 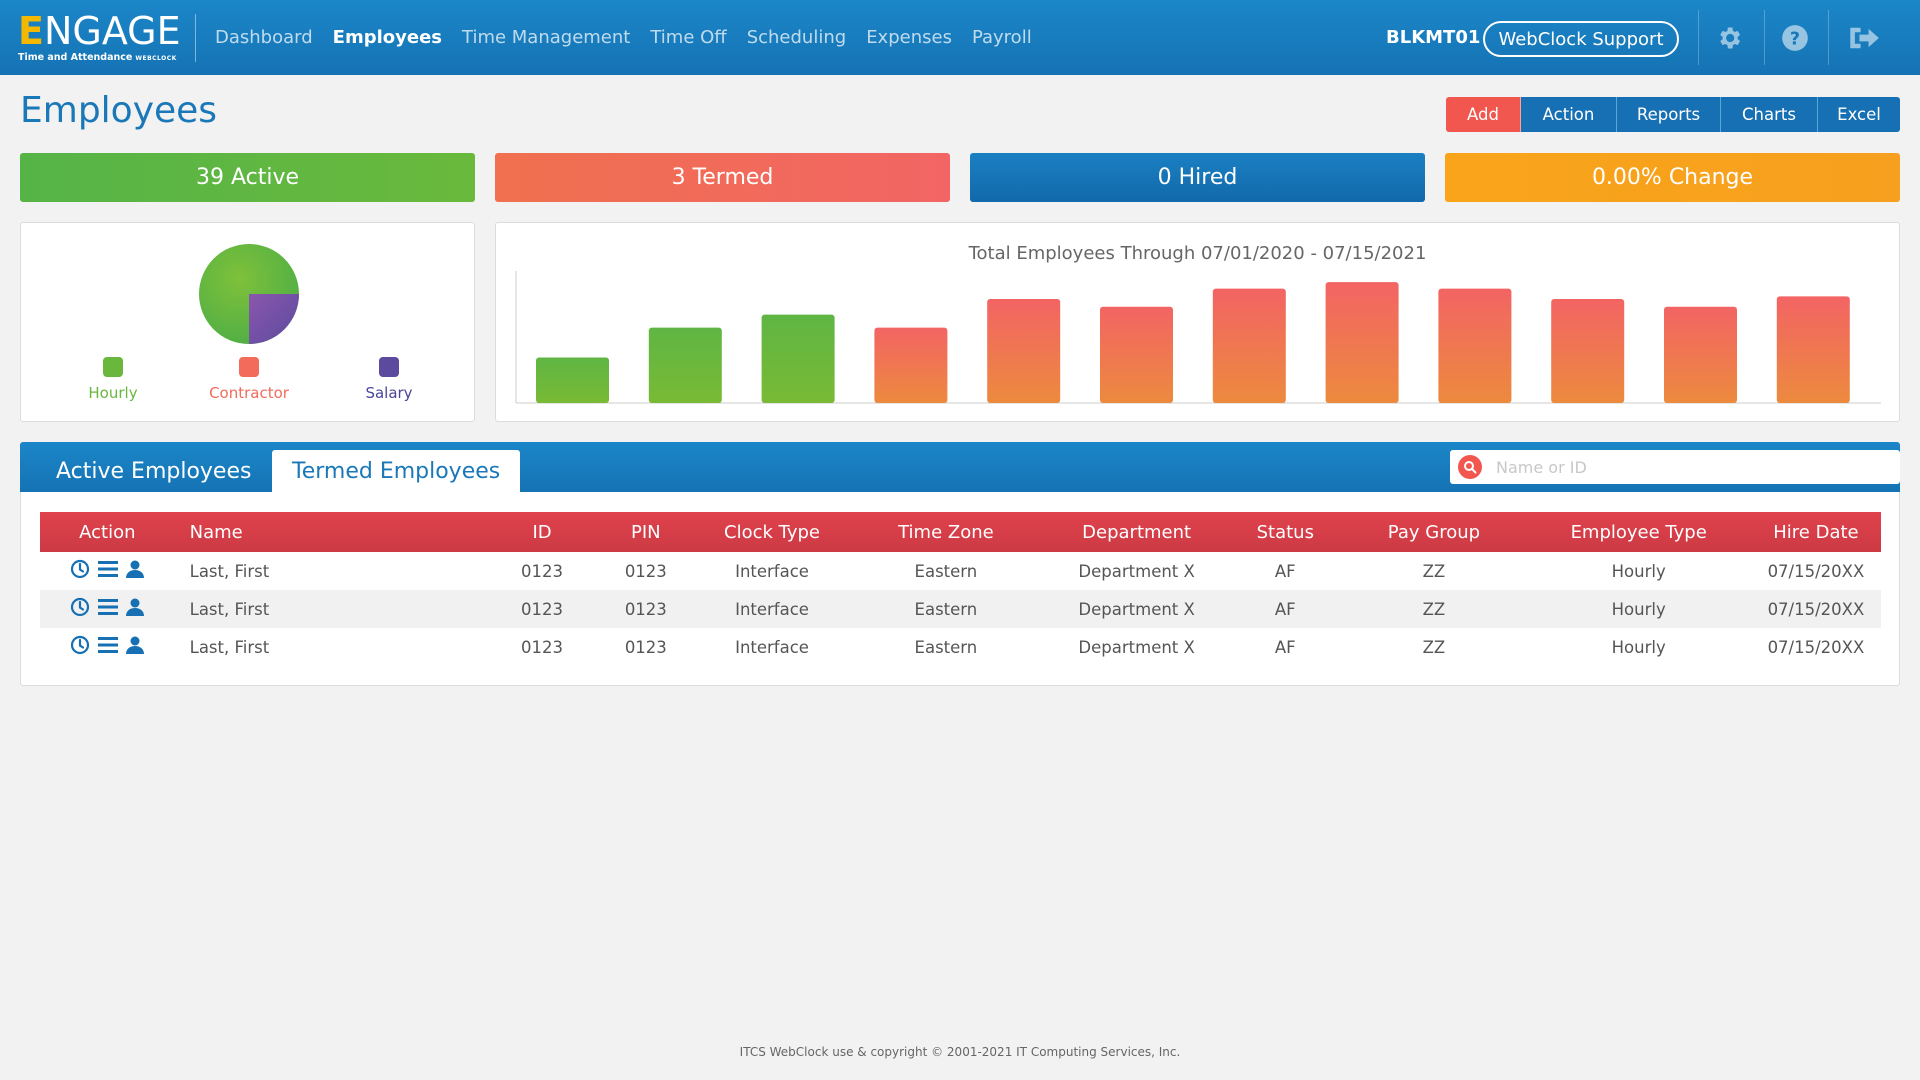 What do you see at coordinates (1197, 177) in the screenshot?
I see `hired-count-card: 0 Hired` at bounding box center [1197, 177].